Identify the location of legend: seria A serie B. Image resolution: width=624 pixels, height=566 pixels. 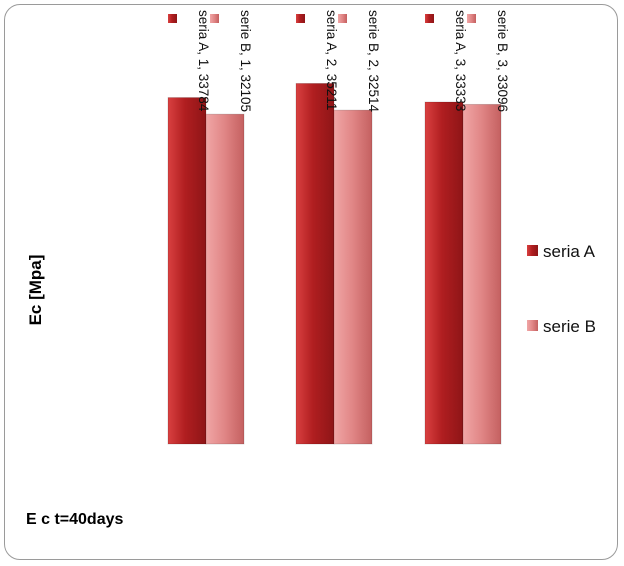
(561, 289).